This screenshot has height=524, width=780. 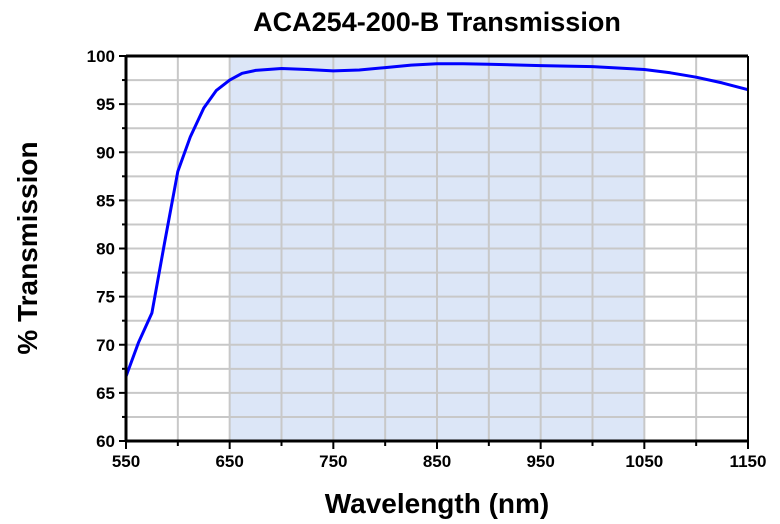 I want to click on y-tick-label: 60, so click(x=105, y=441).